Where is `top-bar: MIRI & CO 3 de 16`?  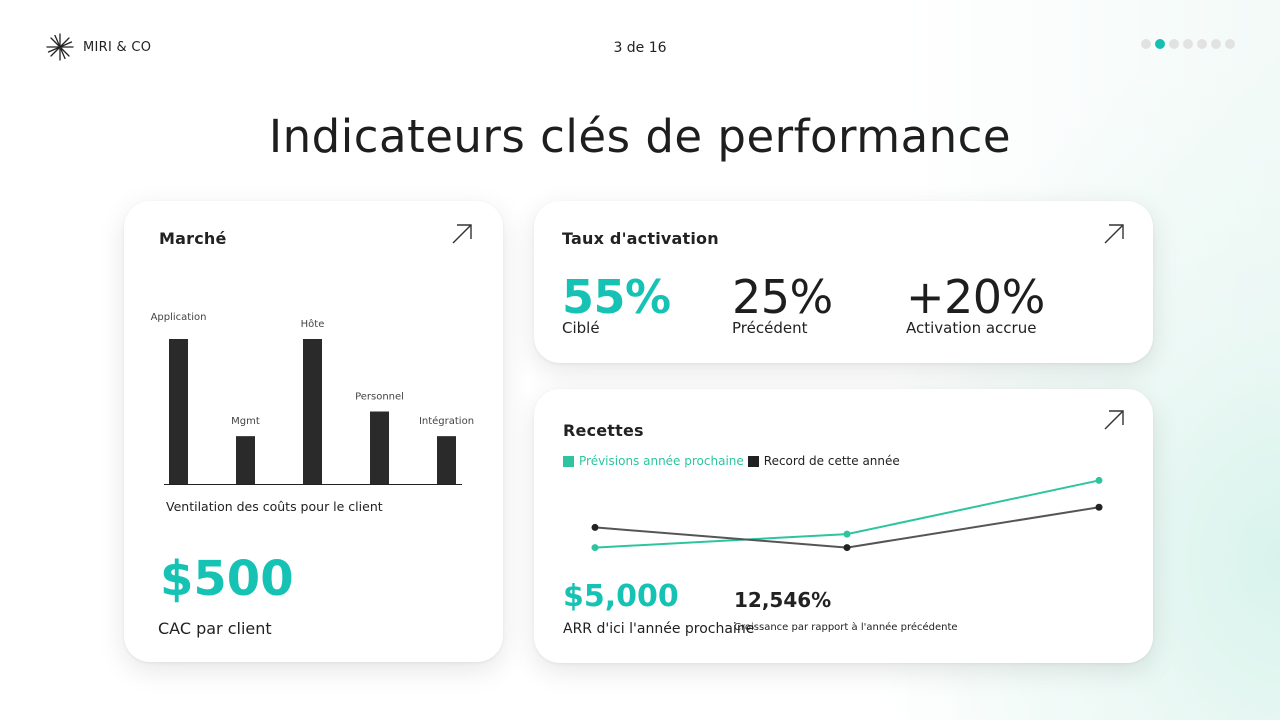
top-bar: MIRI & CO 3 de 16 is located at coordinates (640, 47).